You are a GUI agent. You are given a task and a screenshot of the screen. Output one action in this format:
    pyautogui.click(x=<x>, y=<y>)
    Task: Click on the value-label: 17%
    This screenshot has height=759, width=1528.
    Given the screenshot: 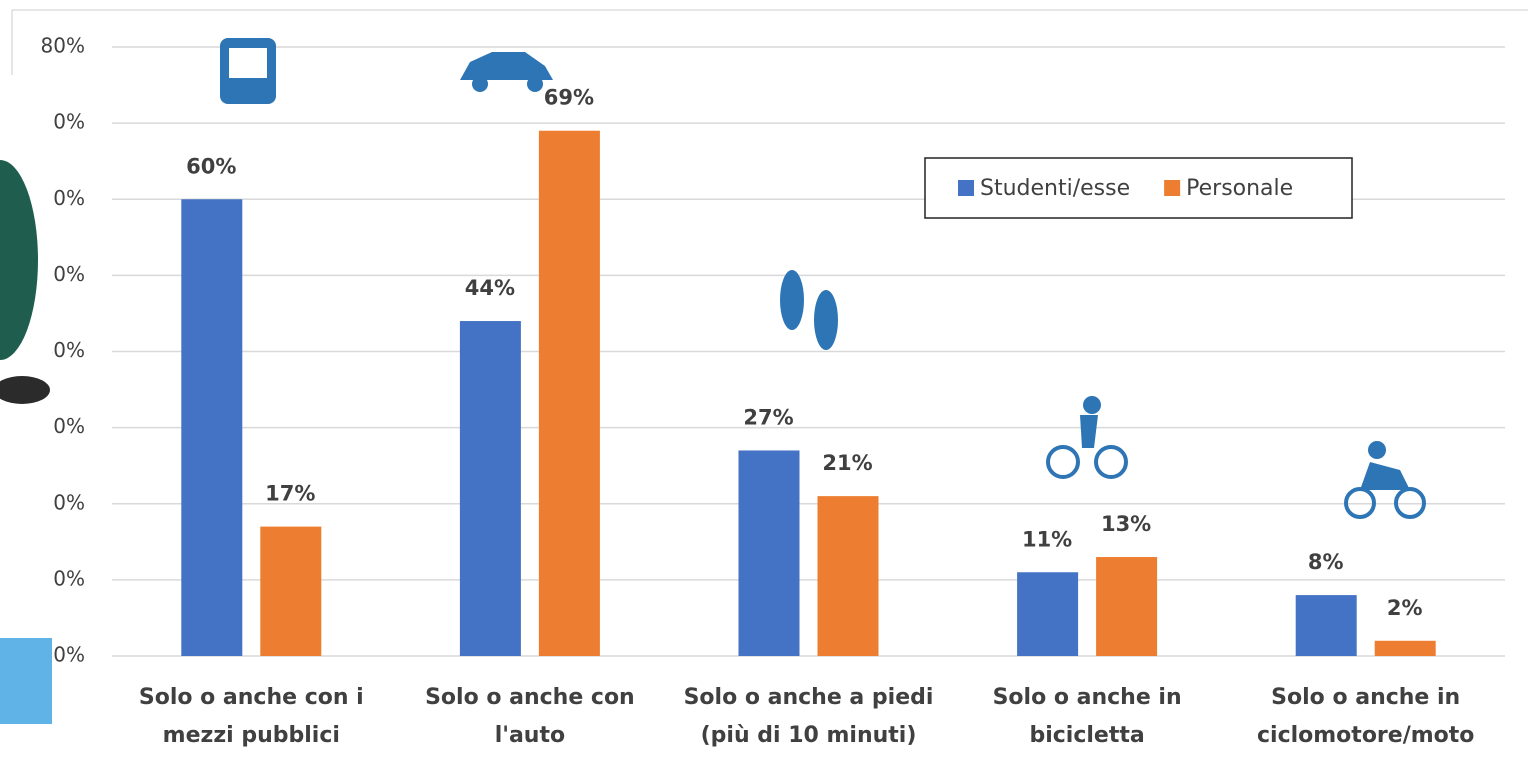 What is the action you would take?
    pyautogui.click(x=290, y=494)
    